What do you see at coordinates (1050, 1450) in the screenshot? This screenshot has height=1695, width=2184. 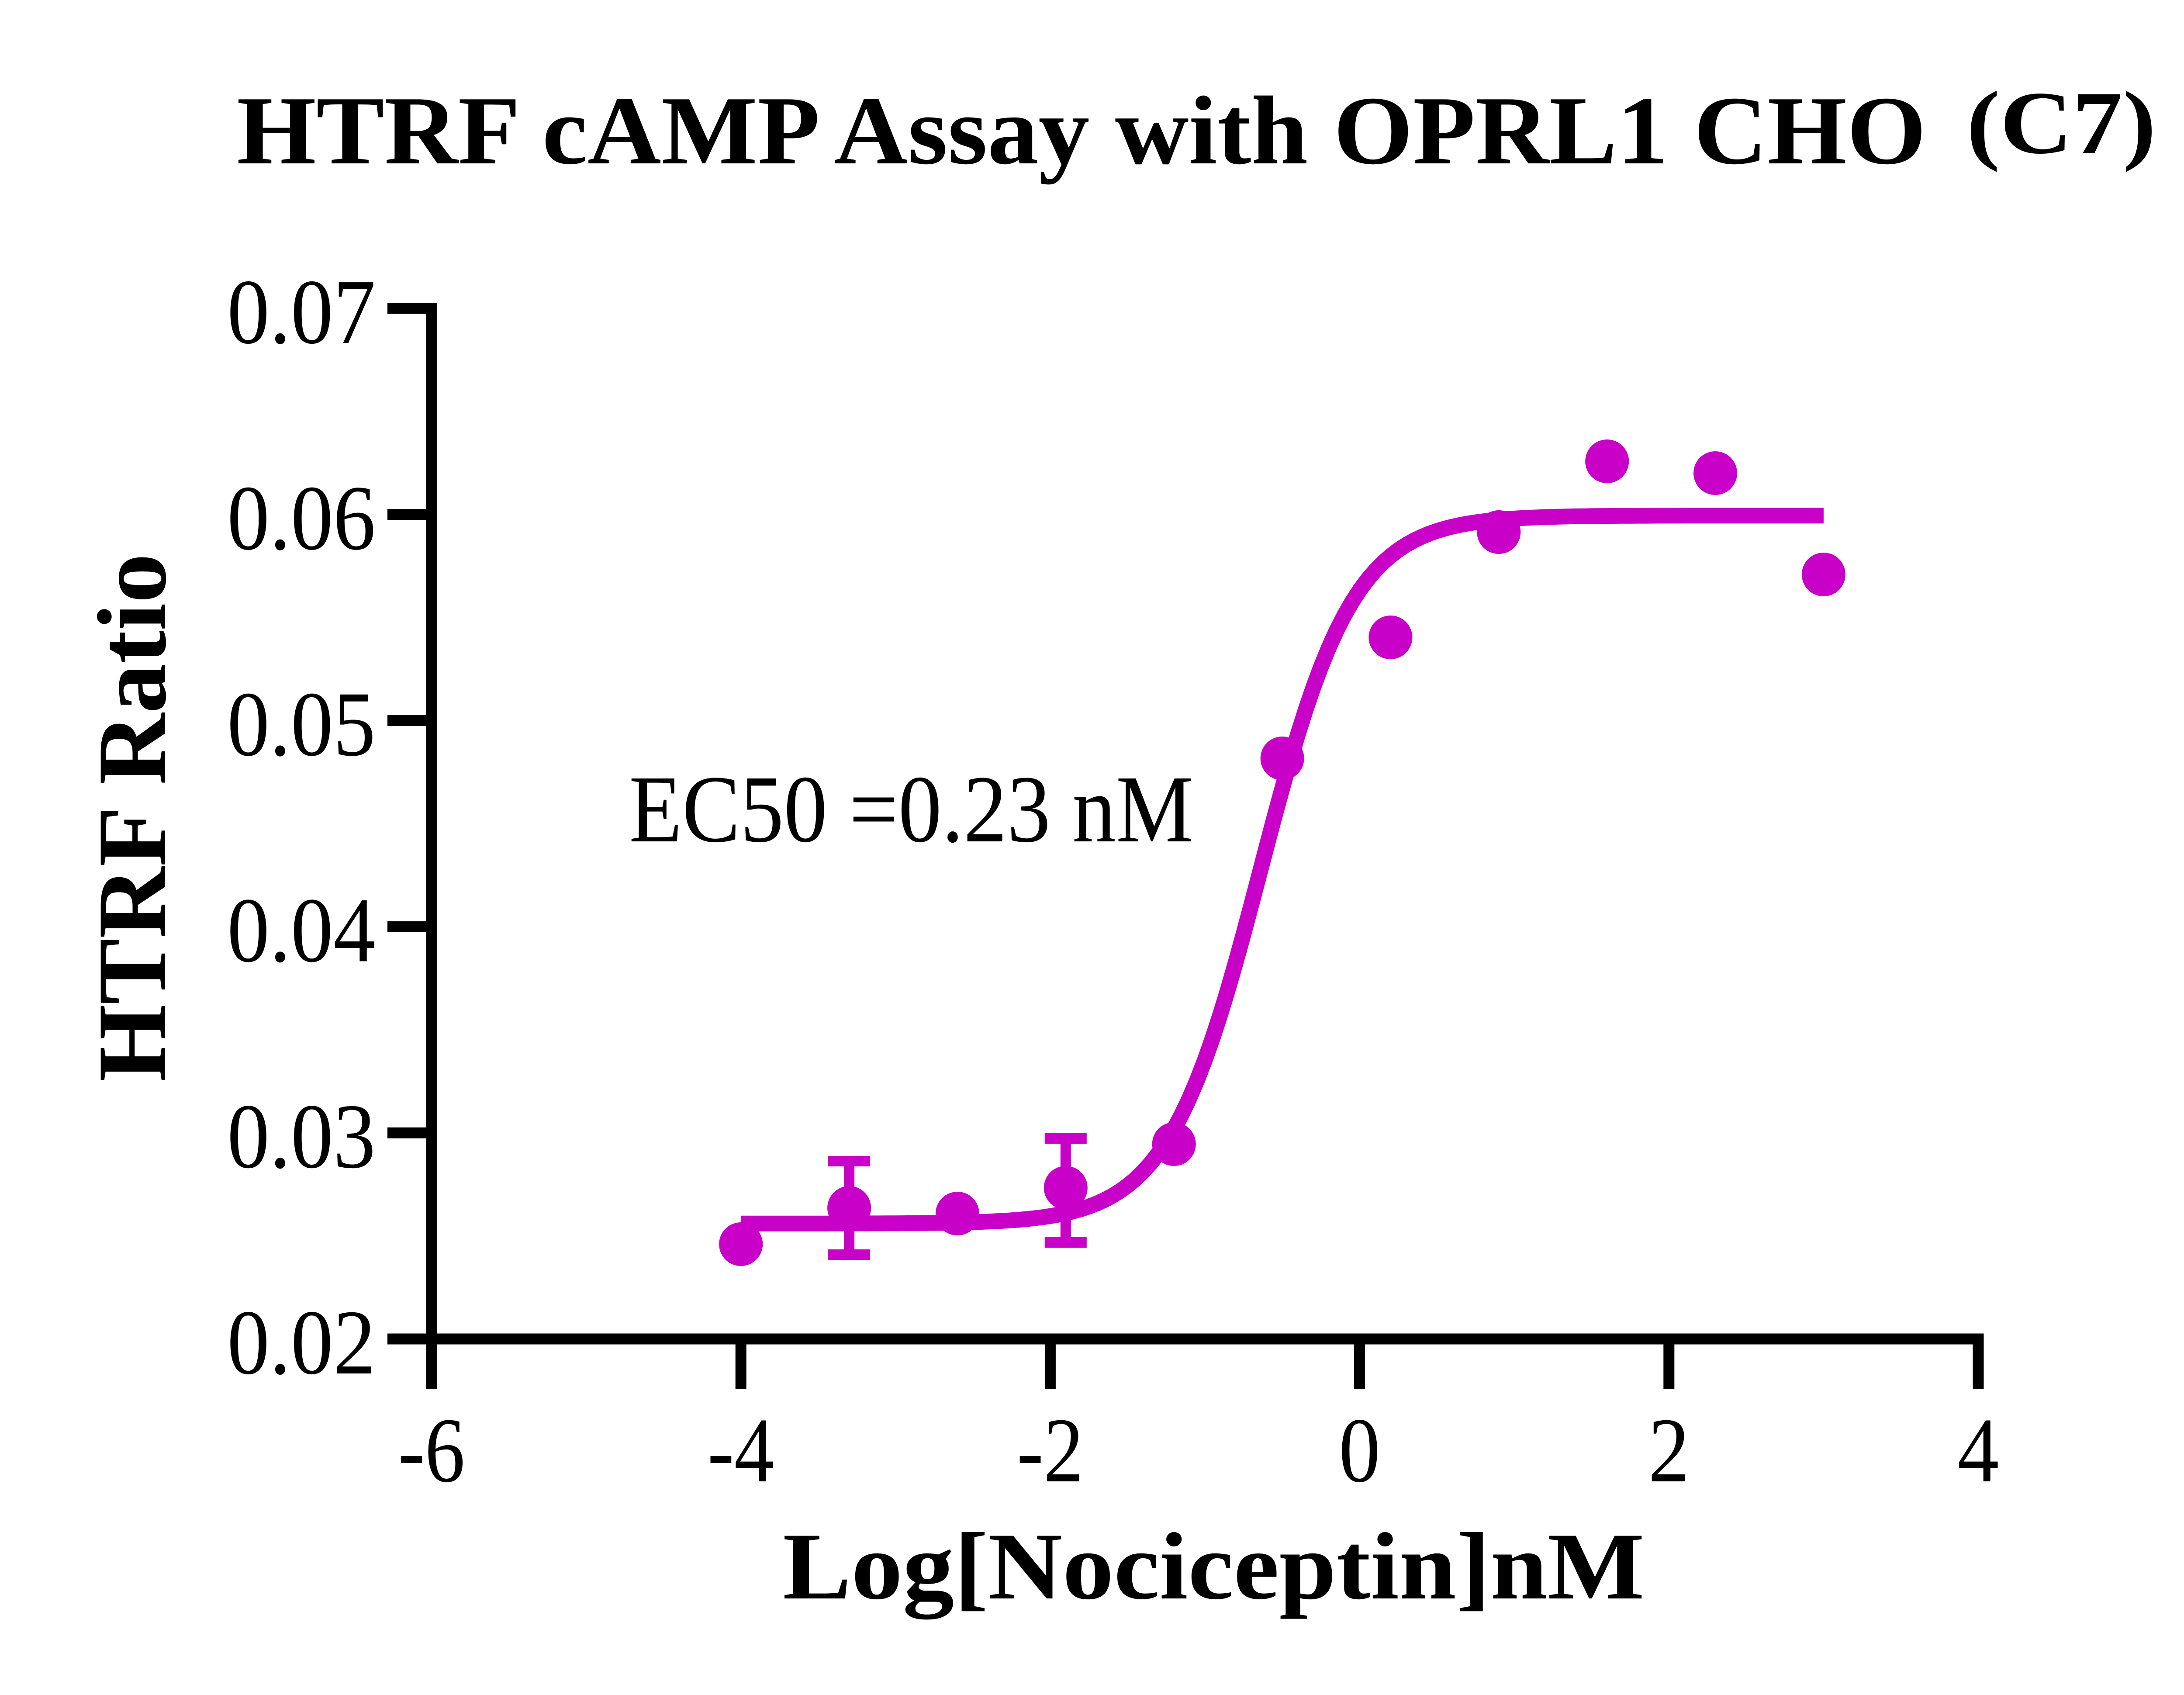 I see `svg-text: -2` at bounding box center [1050, 1450].